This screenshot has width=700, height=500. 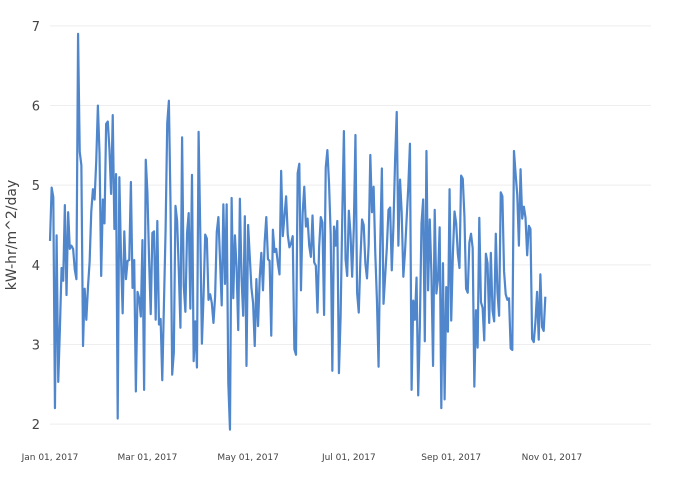 What do you see at coordinates (36, 186) in the screenshot?
I see `y-tick-label: 5` at bounding box center [36, 186].